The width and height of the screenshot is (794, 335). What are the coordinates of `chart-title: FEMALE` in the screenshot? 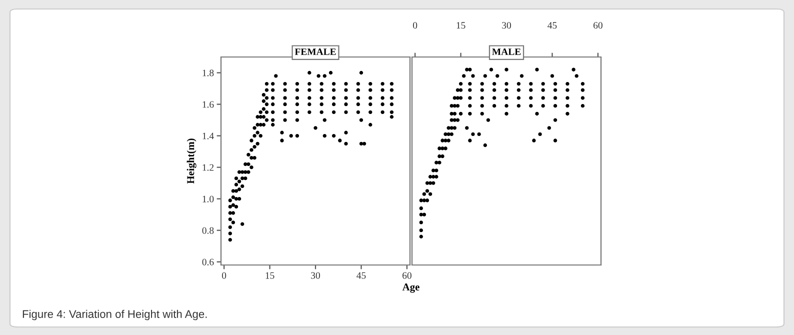 It's located at (315, 51).